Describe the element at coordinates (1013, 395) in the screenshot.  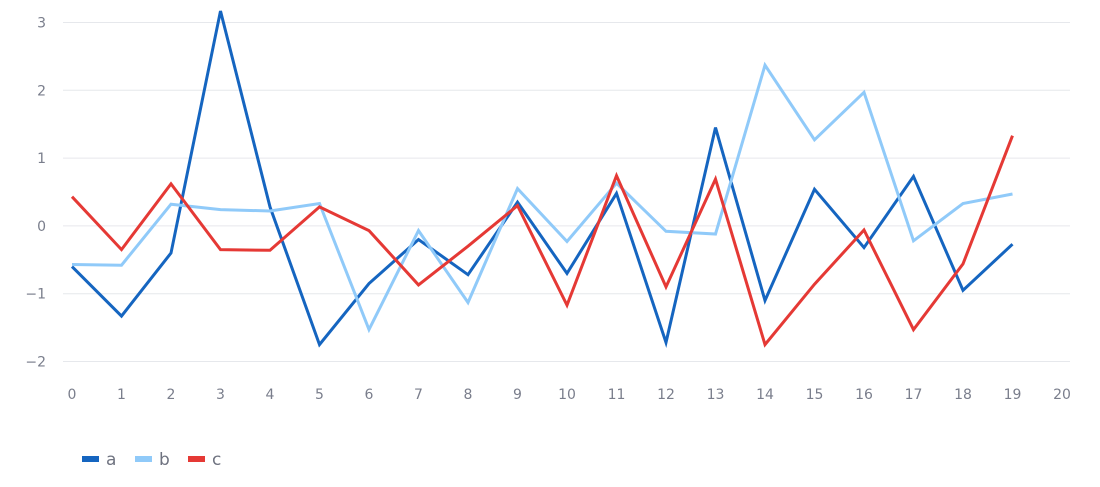
I see `x-tick-label: 19` at that location.